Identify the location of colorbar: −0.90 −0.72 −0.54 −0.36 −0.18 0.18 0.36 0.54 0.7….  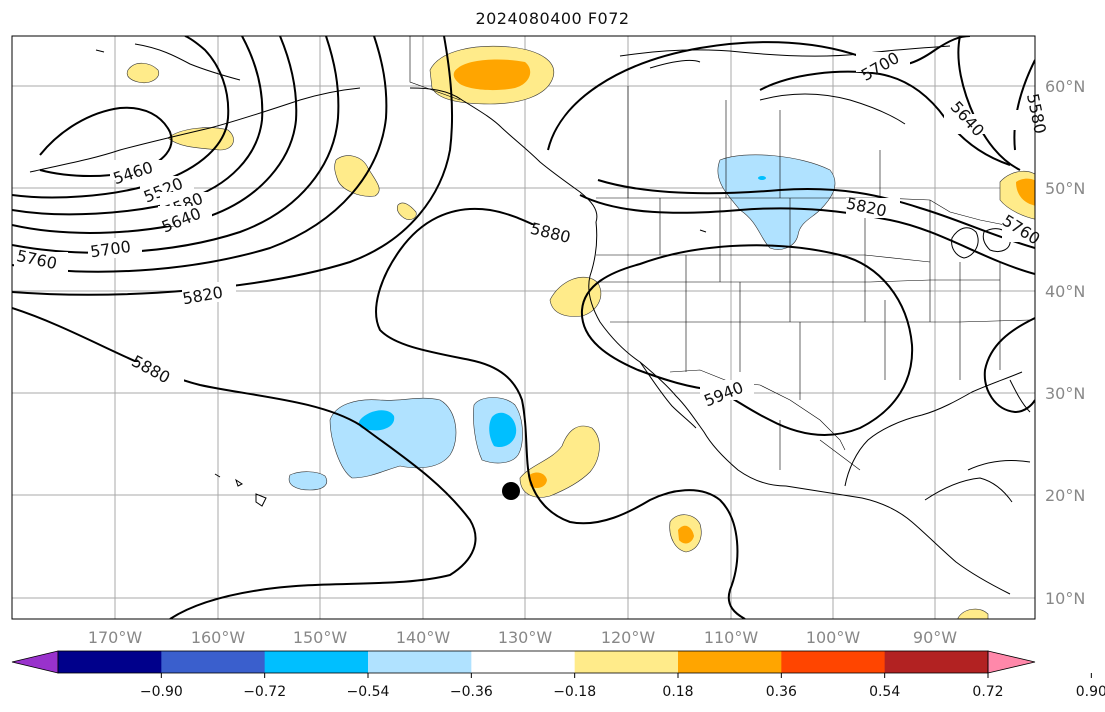
(558, 675).